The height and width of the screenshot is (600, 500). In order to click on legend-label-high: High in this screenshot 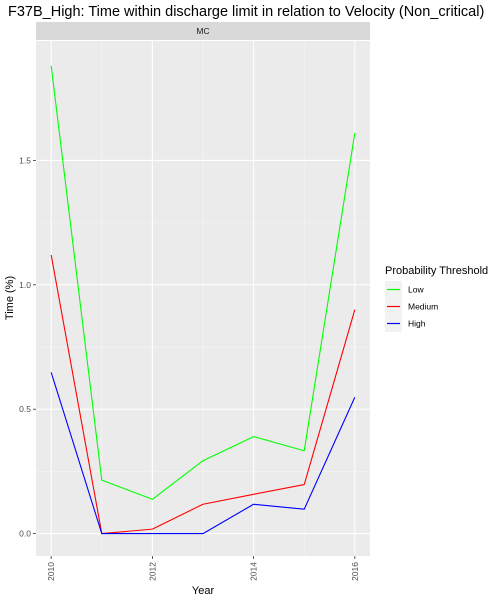, I will do `click(417, 324)`.